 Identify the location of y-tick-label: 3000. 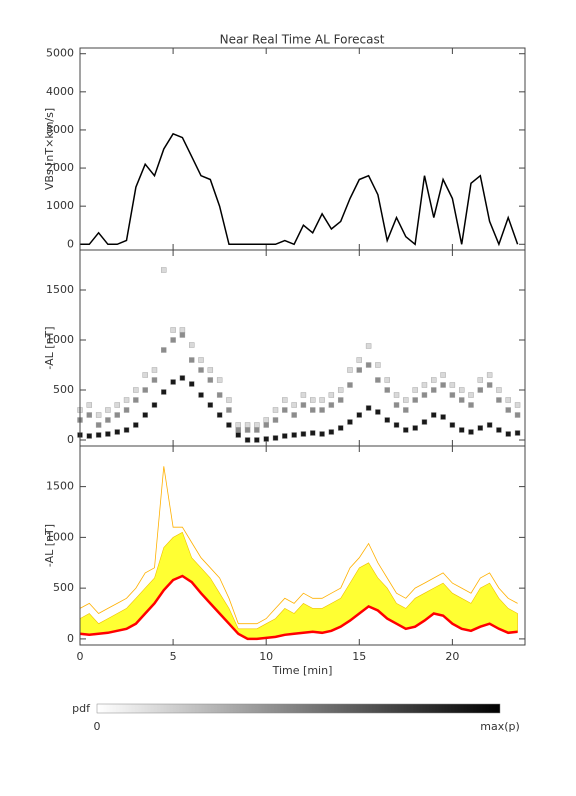
(60, 129).